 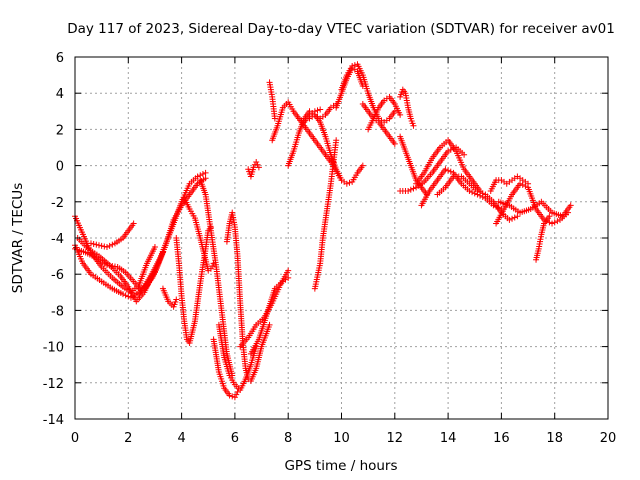 I want to click on x-tick-label: 4, so click(x=181, y=438).